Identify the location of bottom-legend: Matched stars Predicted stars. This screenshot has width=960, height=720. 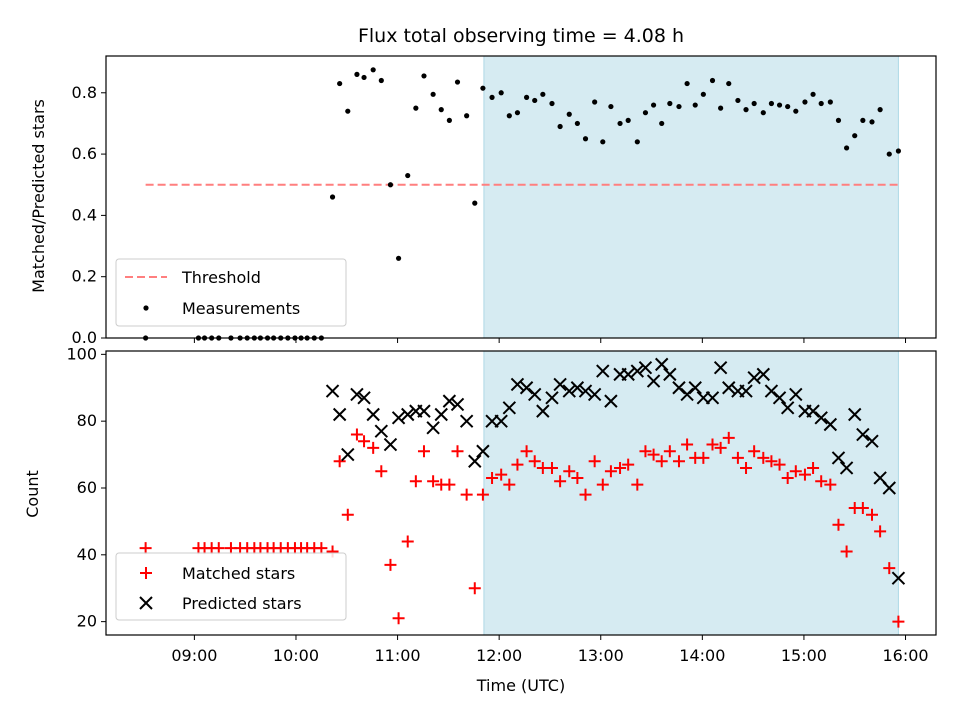
(231, 586).